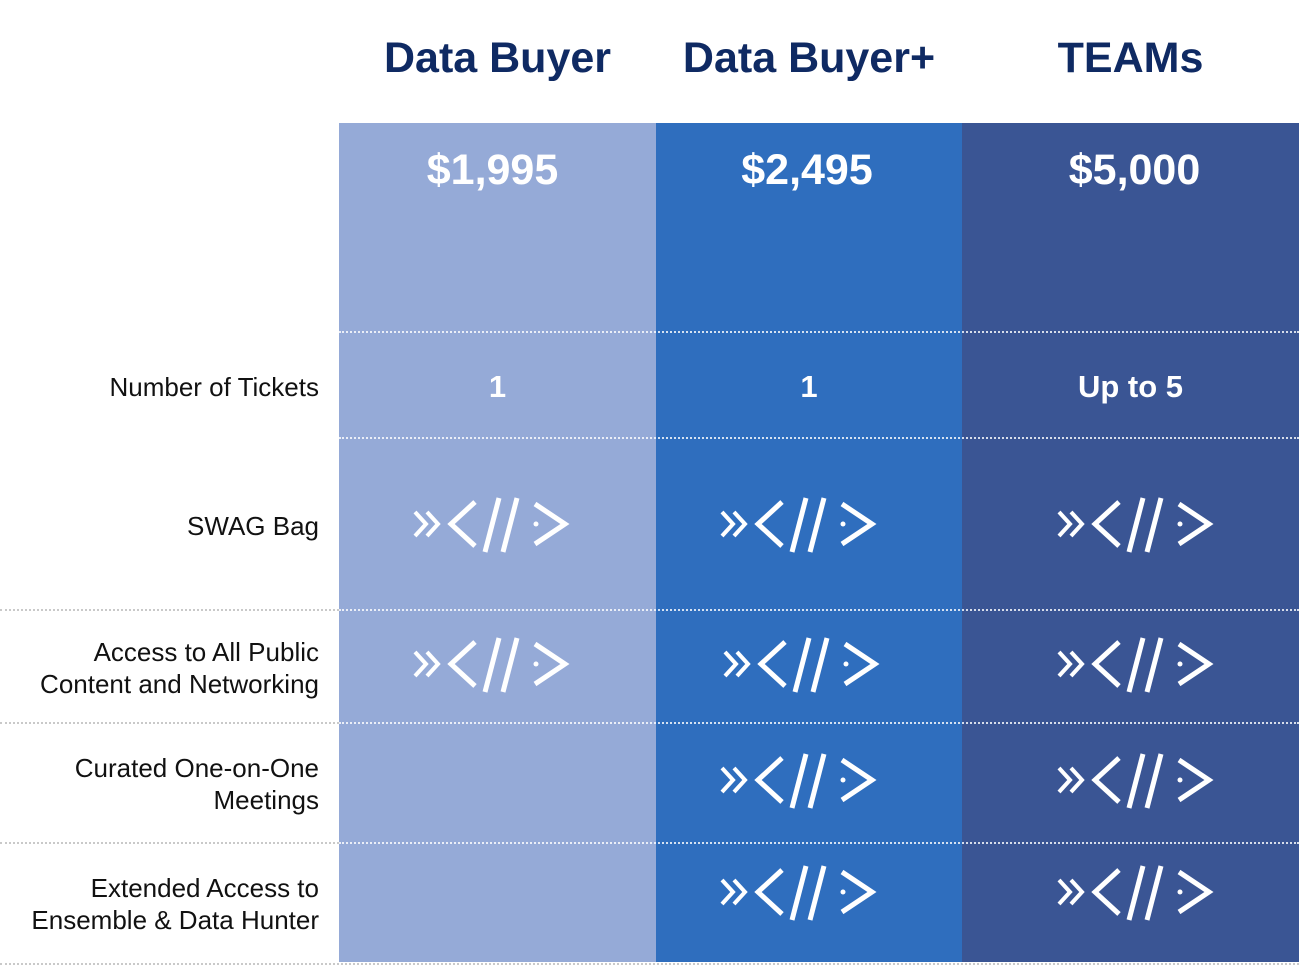 The width and height of the screenshot is (1306, 972). Describe the element at coordinates (1130, 386) in the screenshot. I see `tickets-teams: Up to 5` at that location.